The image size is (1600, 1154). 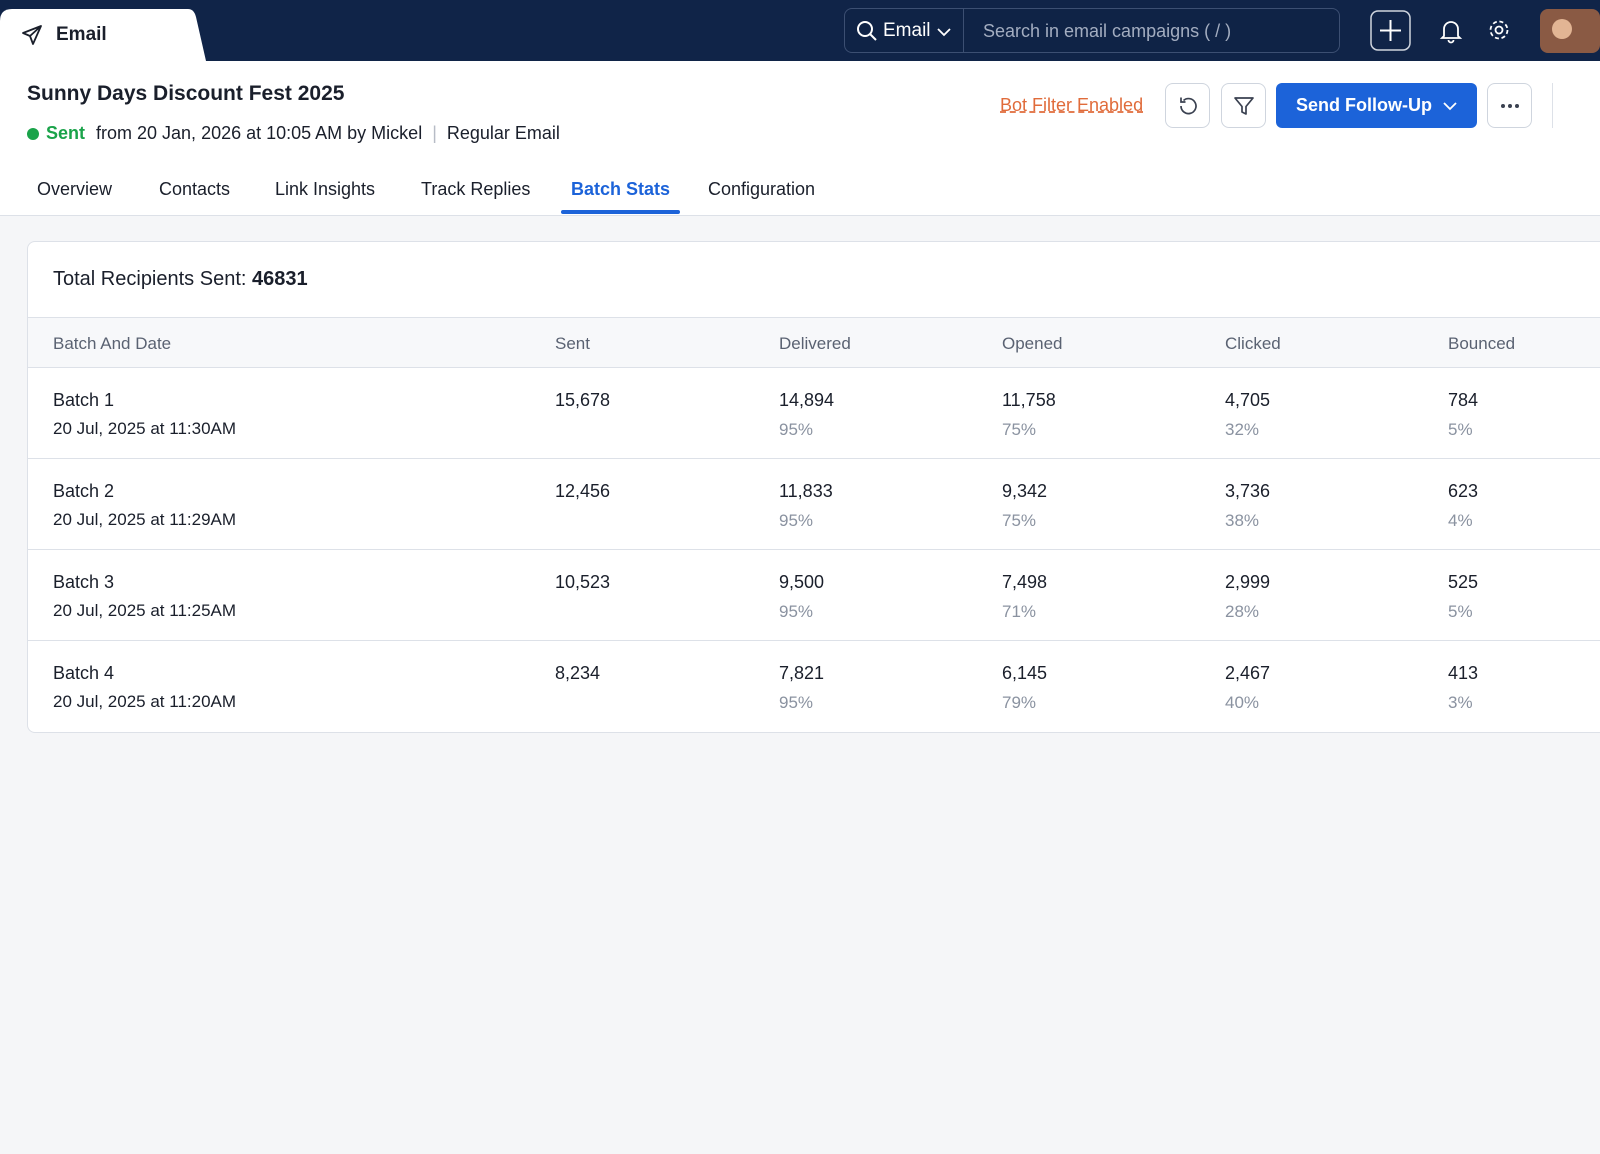 What do you see at coordinates (1032, 343) in the screenshot?
I see `column-header: Opened` at bounding box center [1032, 343].